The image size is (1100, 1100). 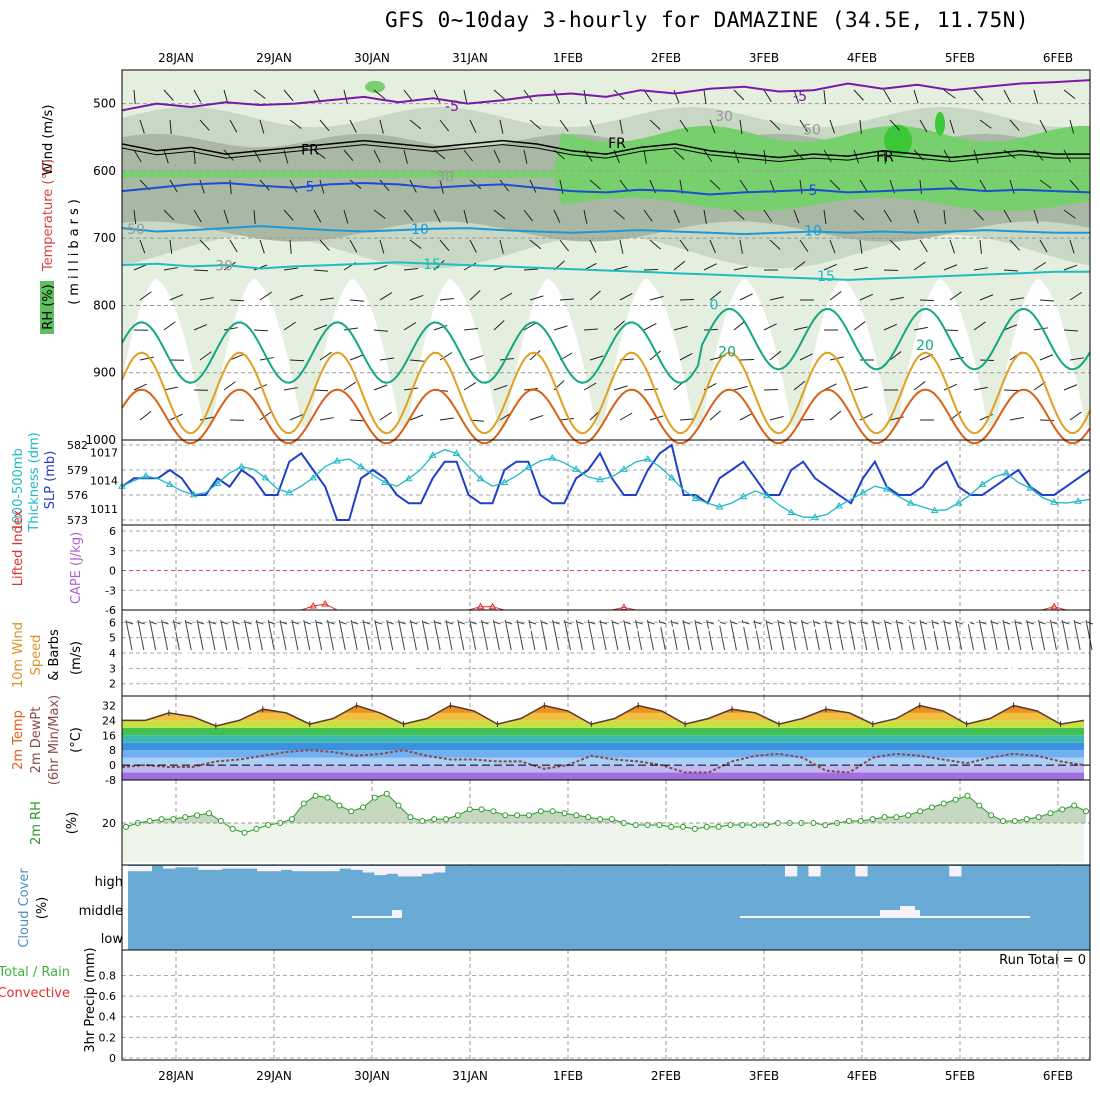 What do you see at coordinates (76, 568) in the screenshot?
I see `cape-label: CAPE (J/kg)` at bounding box center [76, 568].